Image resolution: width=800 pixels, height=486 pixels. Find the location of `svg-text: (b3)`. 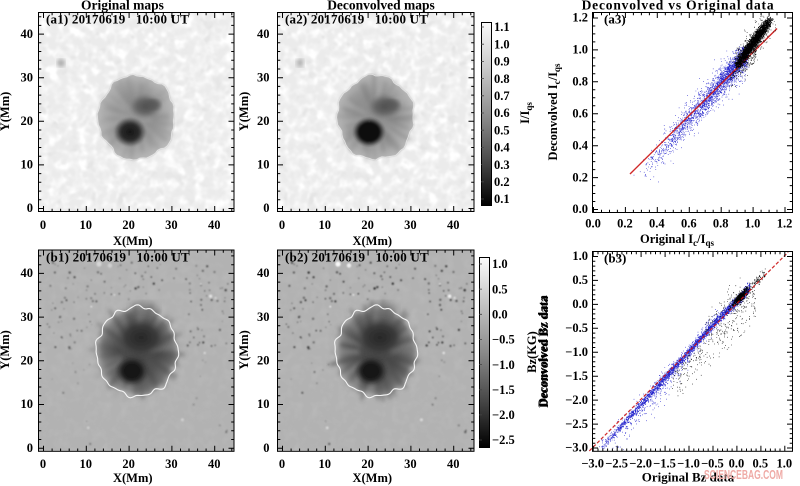

svg-text: (b3) is located at coordinates (615, 258).